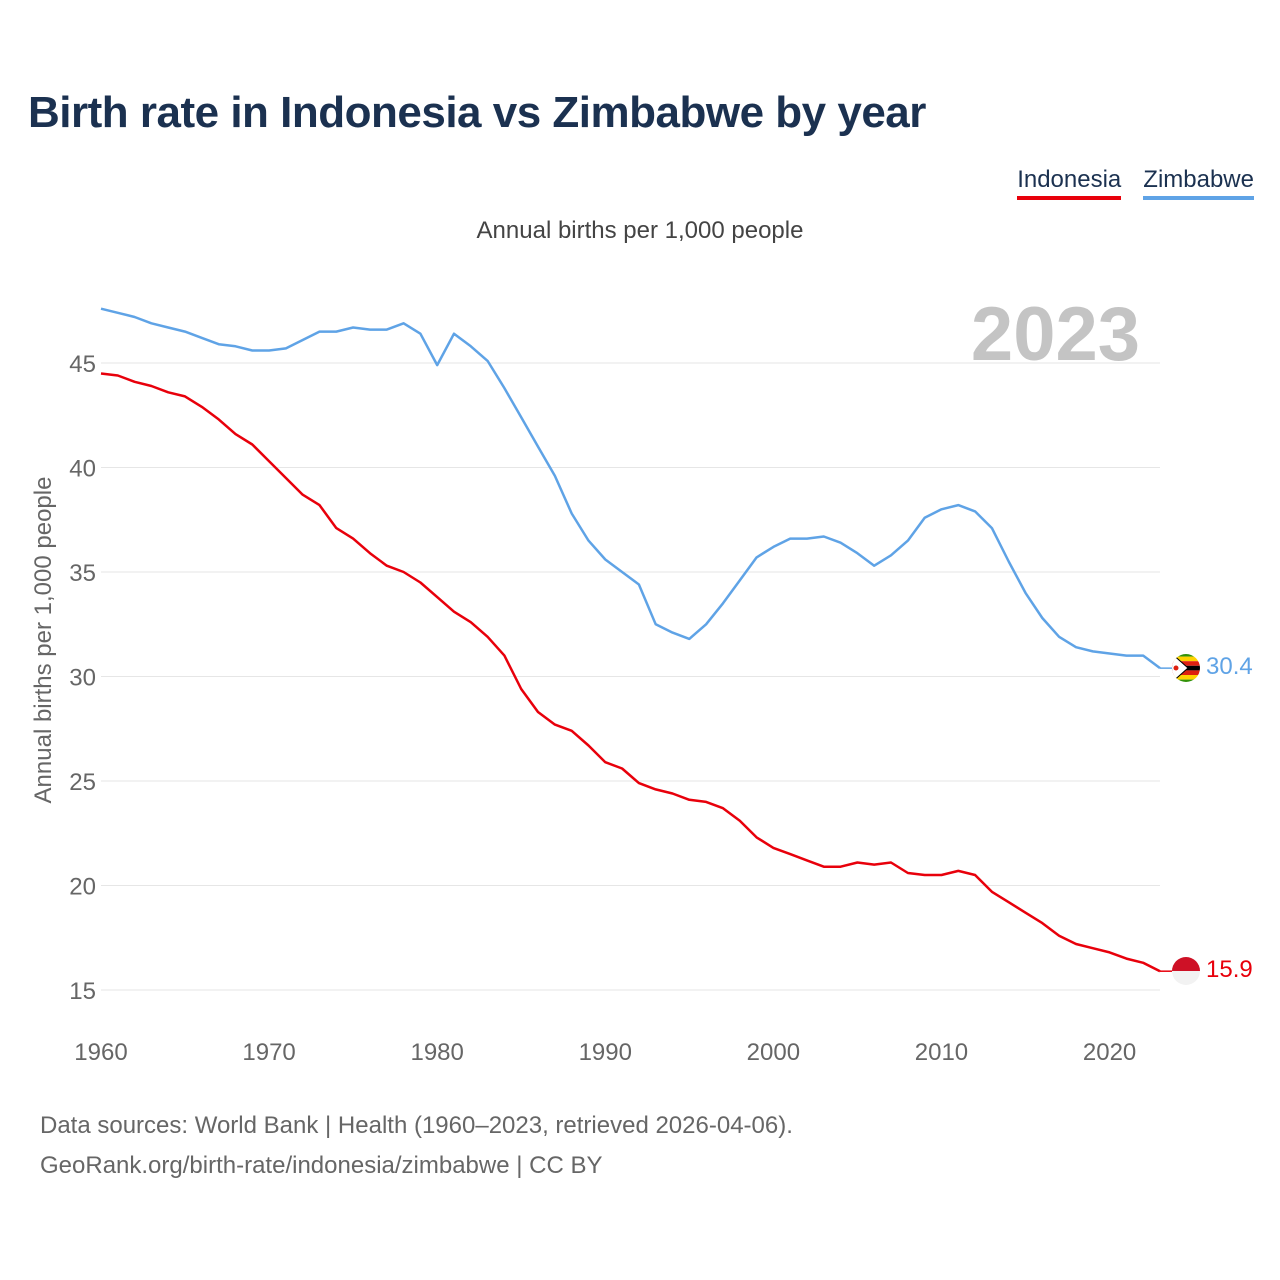 This screenshot has width=1280, height=1280. I want to click on y-tick-label: 20, so click(82, 887).